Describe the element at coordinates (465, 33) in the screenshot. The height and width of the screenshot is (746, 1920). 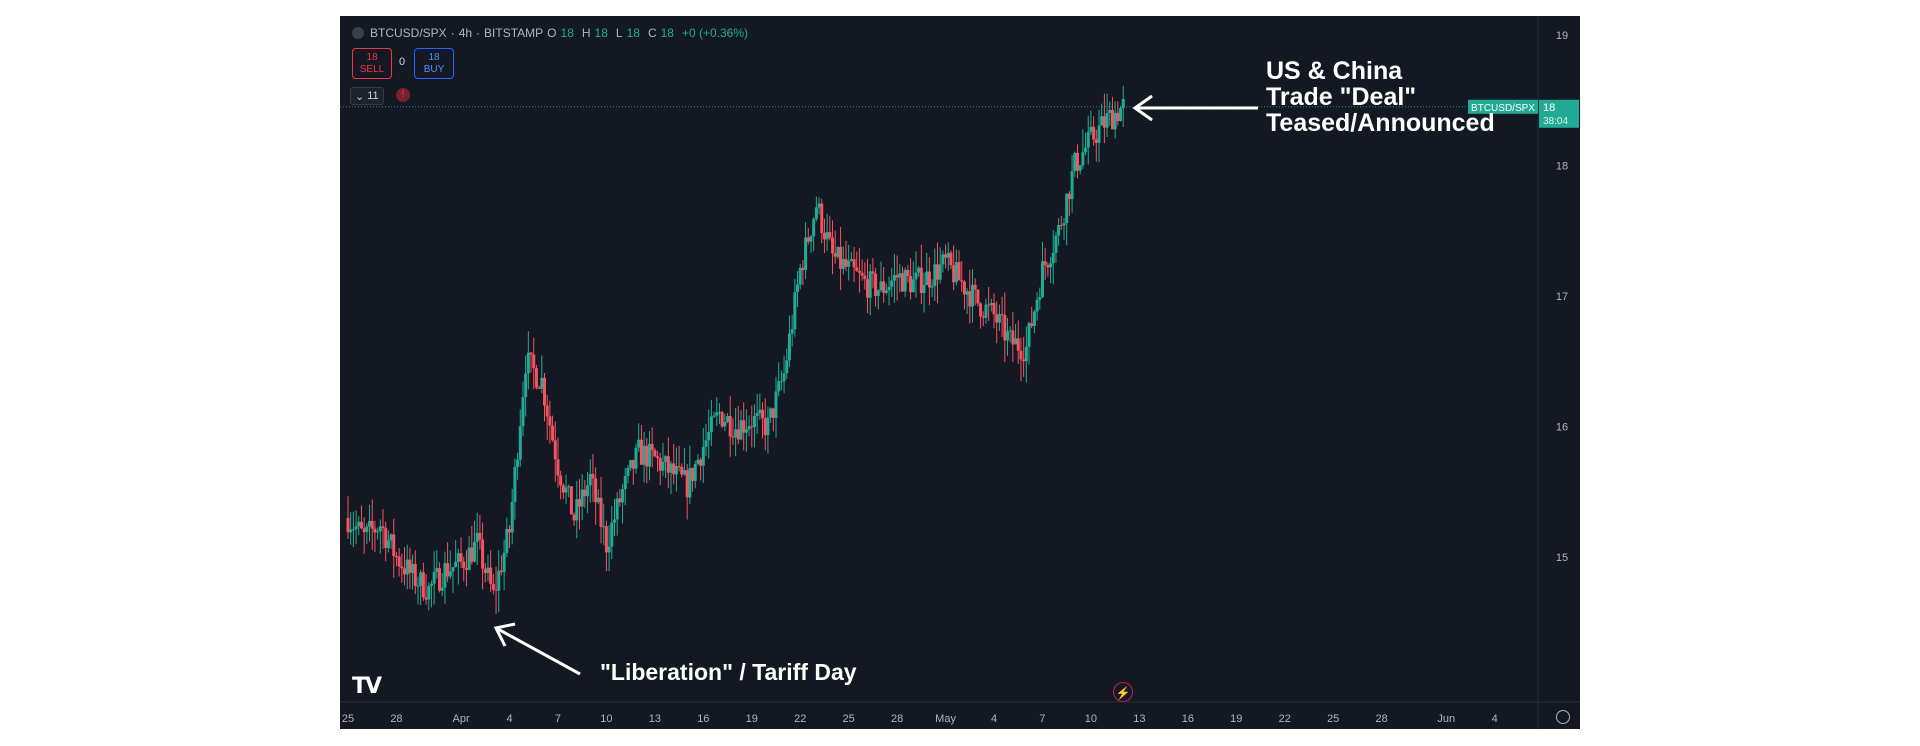
I see `interval: 4h` at that location.